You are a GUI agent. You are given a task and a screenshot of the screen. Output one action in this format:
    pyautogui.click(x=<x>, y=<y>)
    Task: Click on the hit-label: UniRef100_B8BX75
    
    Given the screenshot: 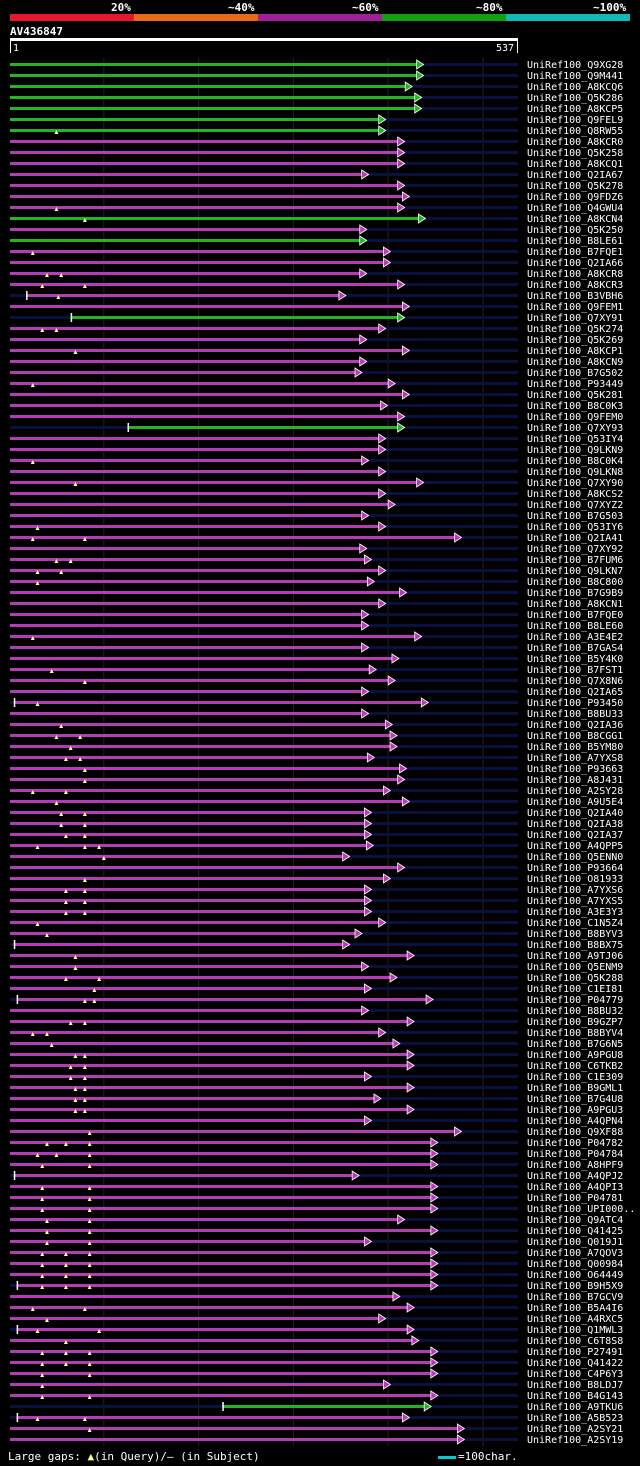 What is the action you would take?
    pyautogui.click(x=575, y=945)
    